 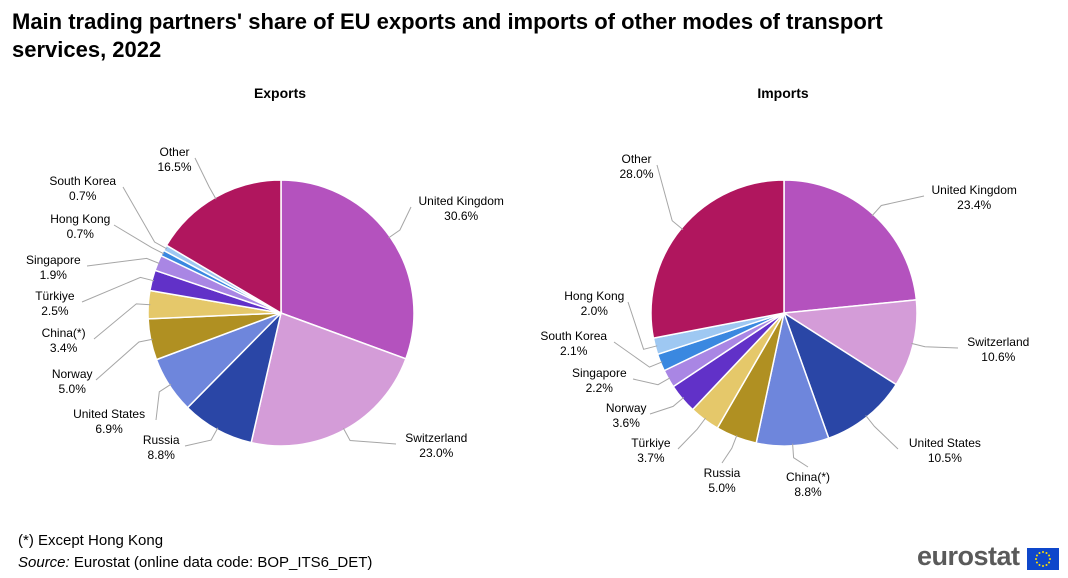 What do you see at coordinates (808, 492) in the screenshot?
I see `pie-imports-value-china: 8.8%` at bounding box center [808, 492].